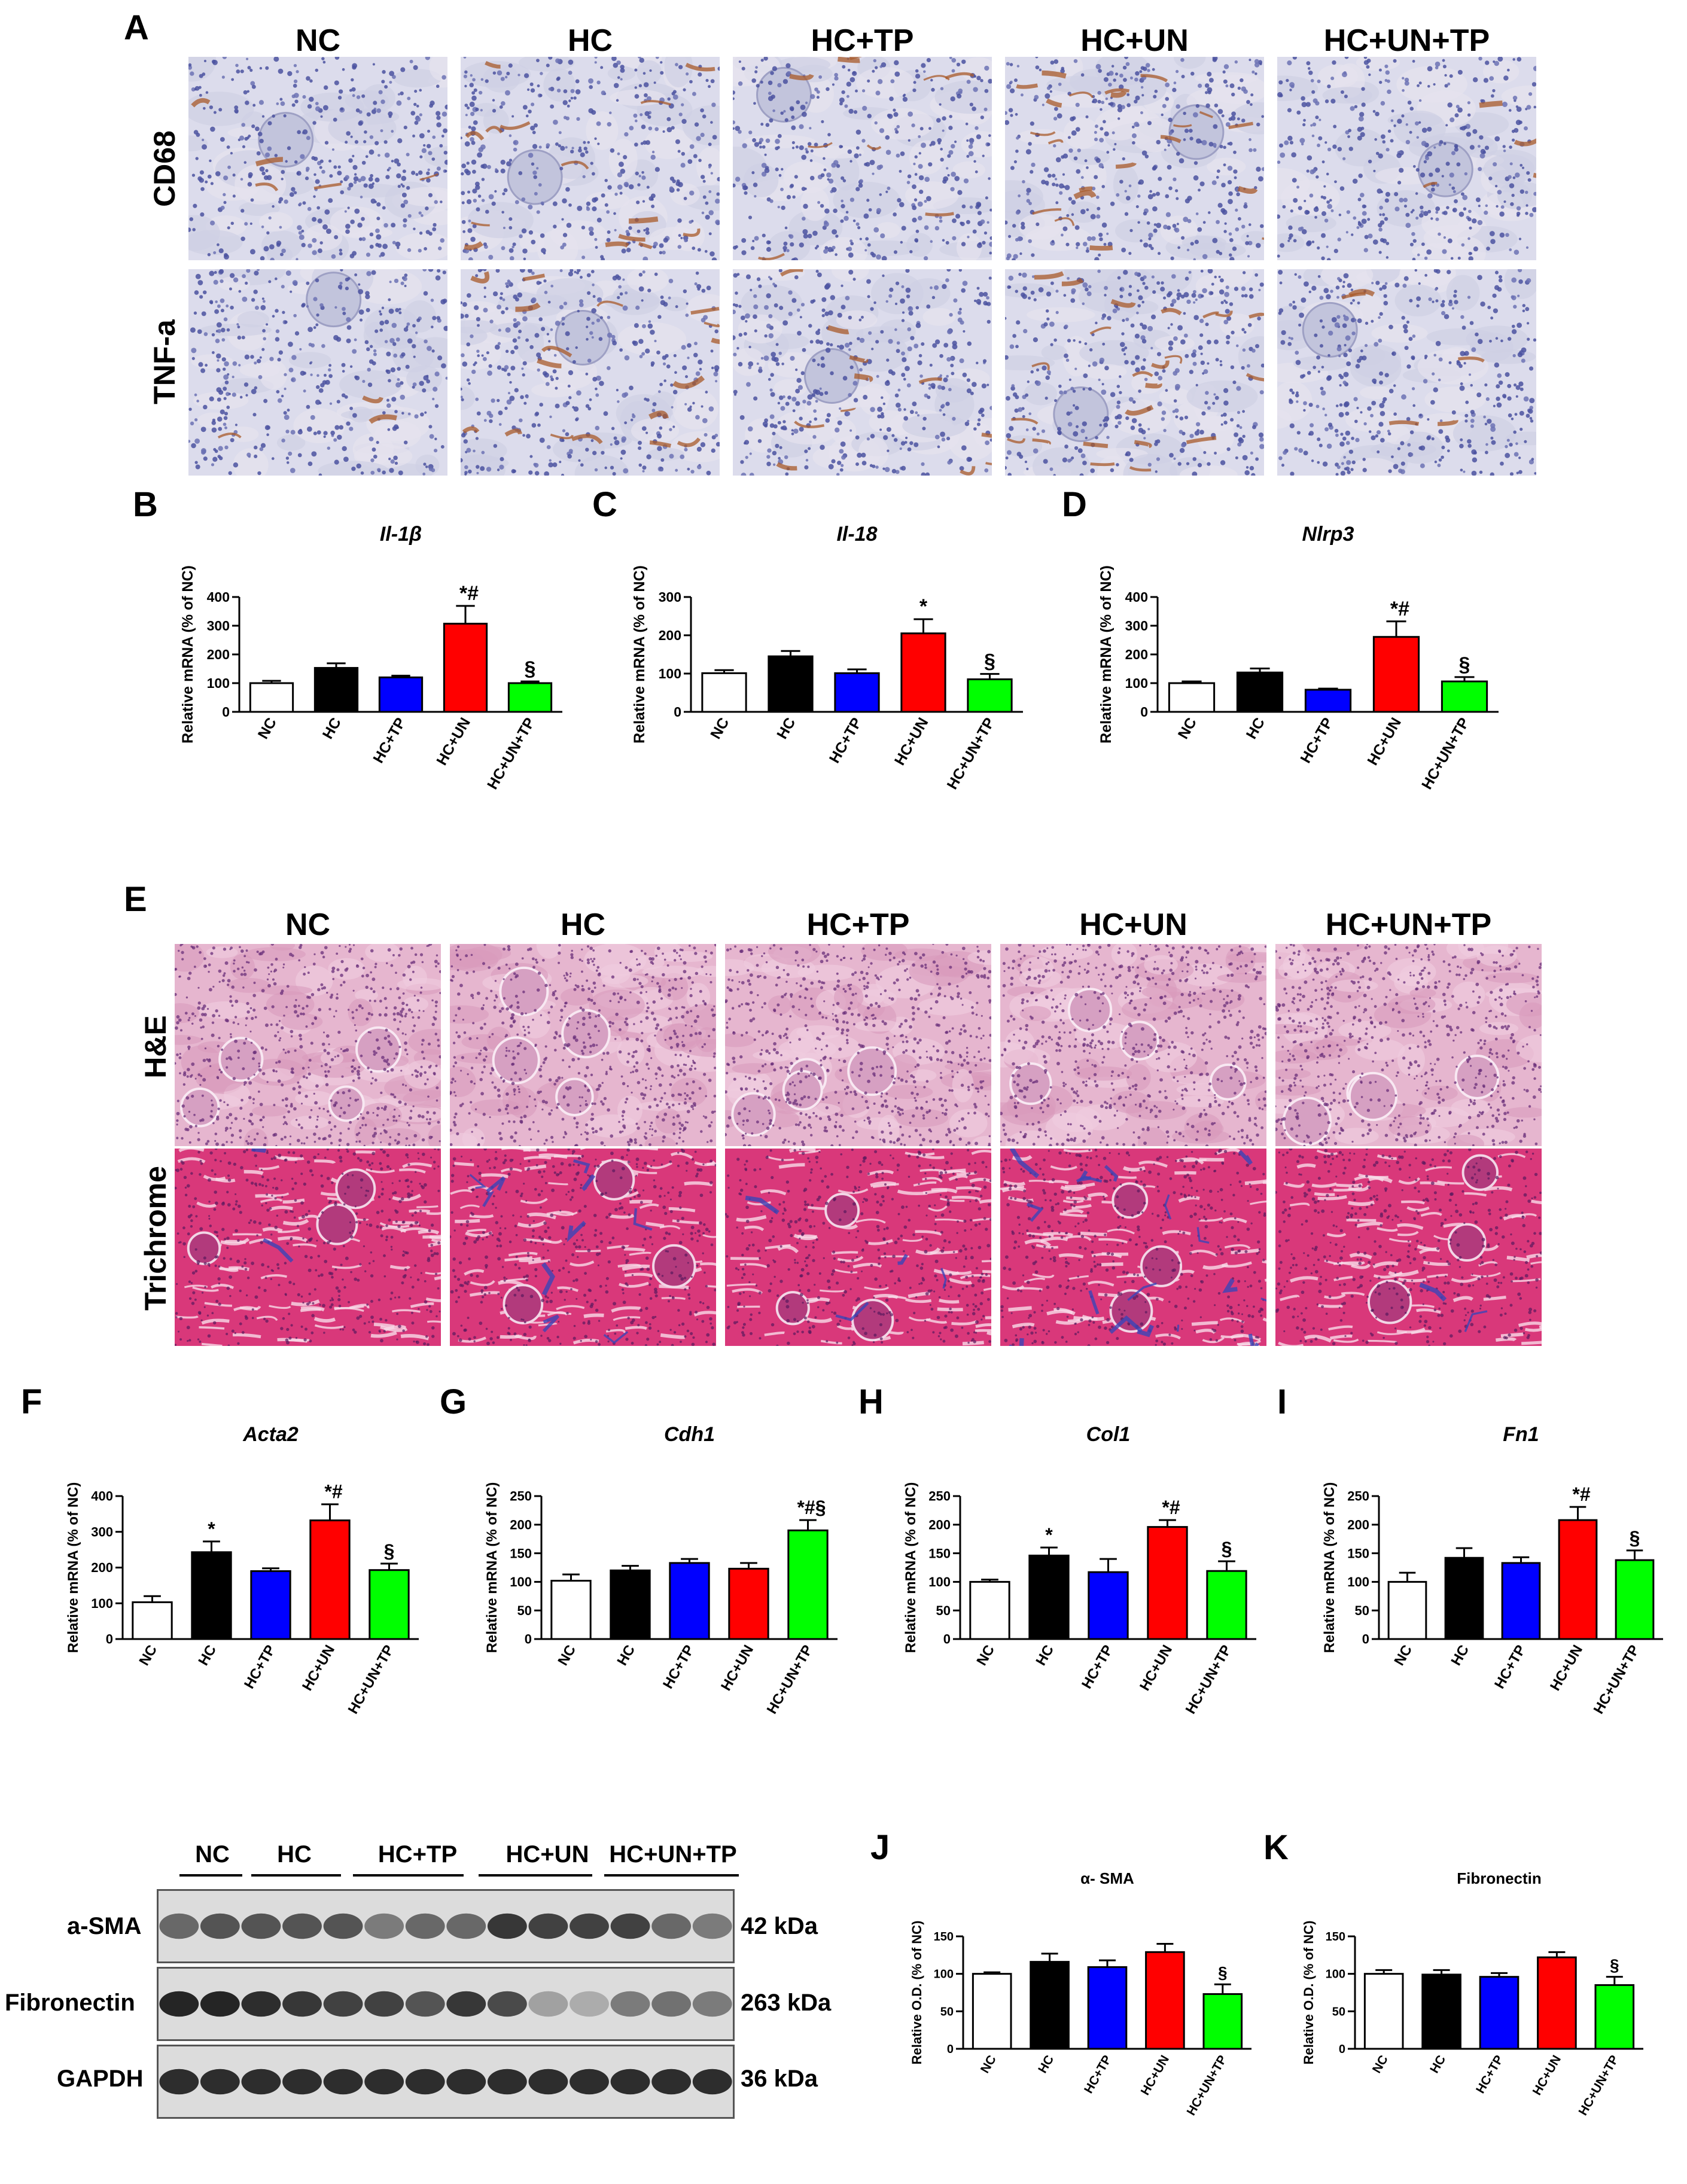 This screenshot has height=2184, width=1687. I want to click on chart-title: Fibronectin, so click(1499, 1878).